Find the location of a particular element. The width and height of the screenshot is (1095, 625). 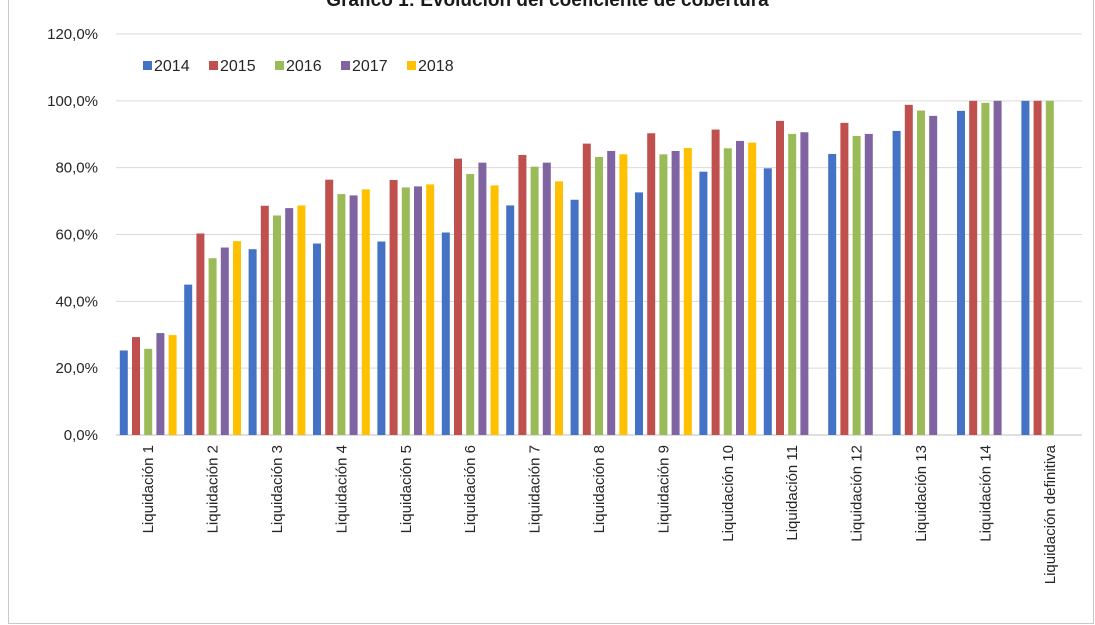

x-category-label: Liquidación 11 is located at coordinates (792, 493).